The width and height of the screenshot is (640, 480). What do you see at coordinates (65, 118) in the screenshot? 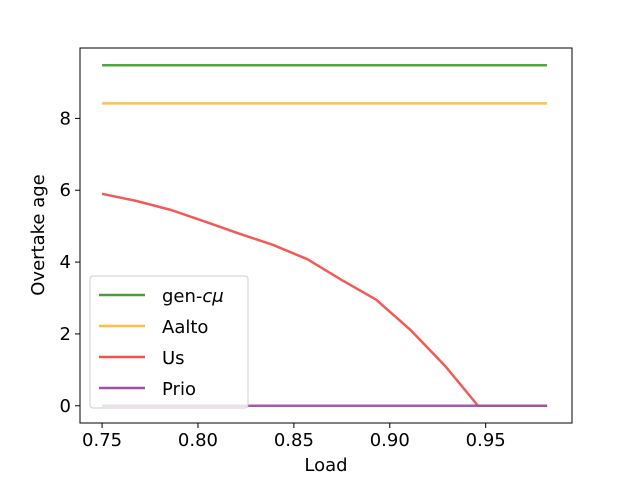
I see `y-tick-label: 8` at bounding box center [65, 118].